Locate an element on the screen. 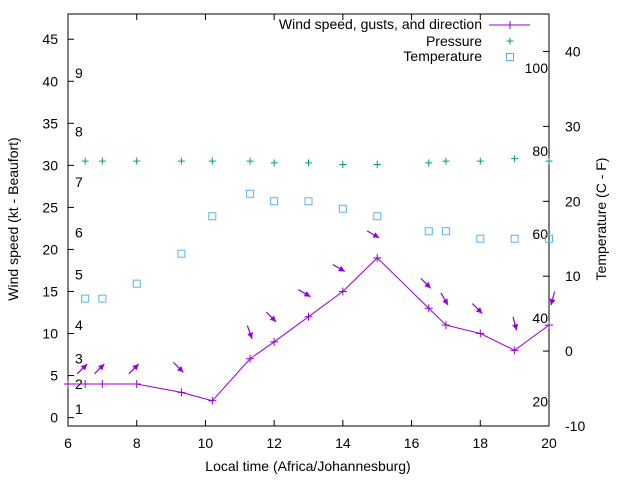 The height and width of the screenshot is (480, 640). fahrenheit-label: 40 is located at coordinates (540, 318).